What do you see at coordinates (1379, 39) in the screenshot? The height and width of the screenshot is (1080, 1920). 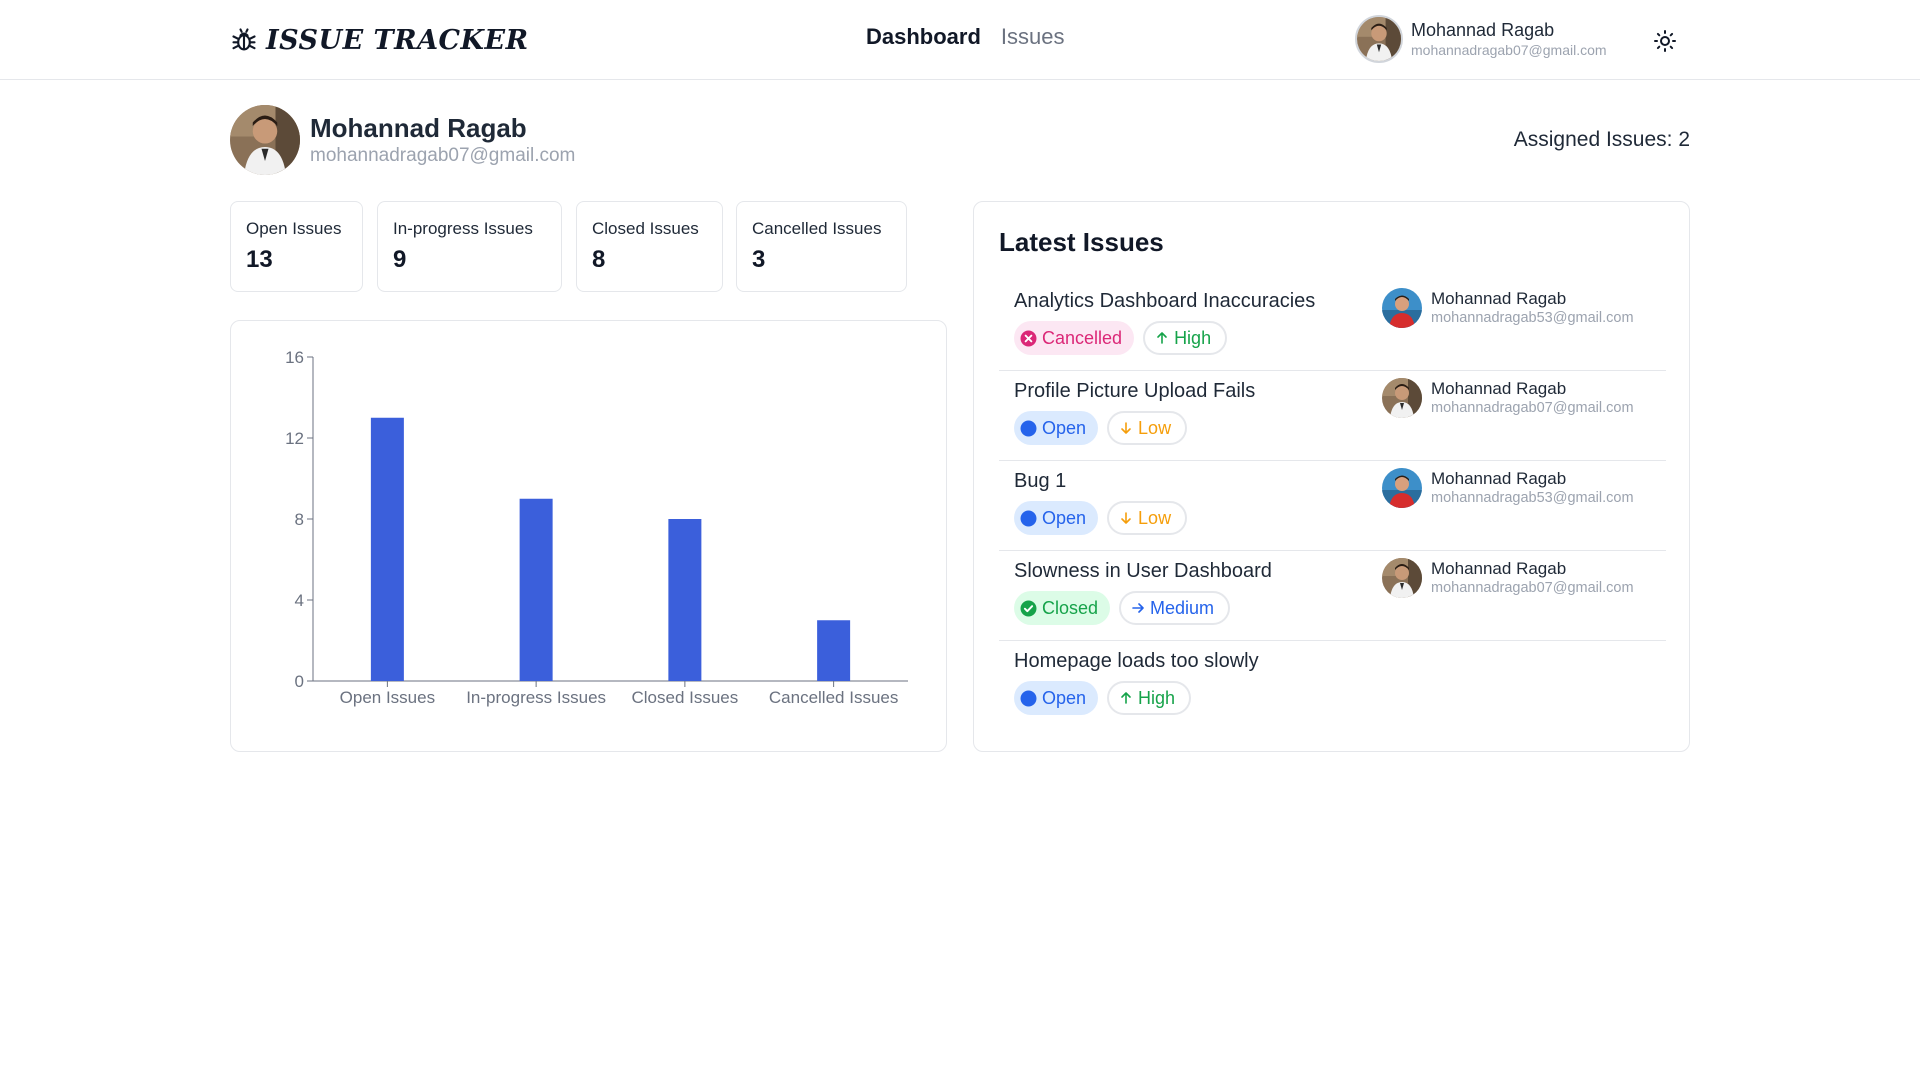 I see `user-avatar` at bounding box center [1379, 39].